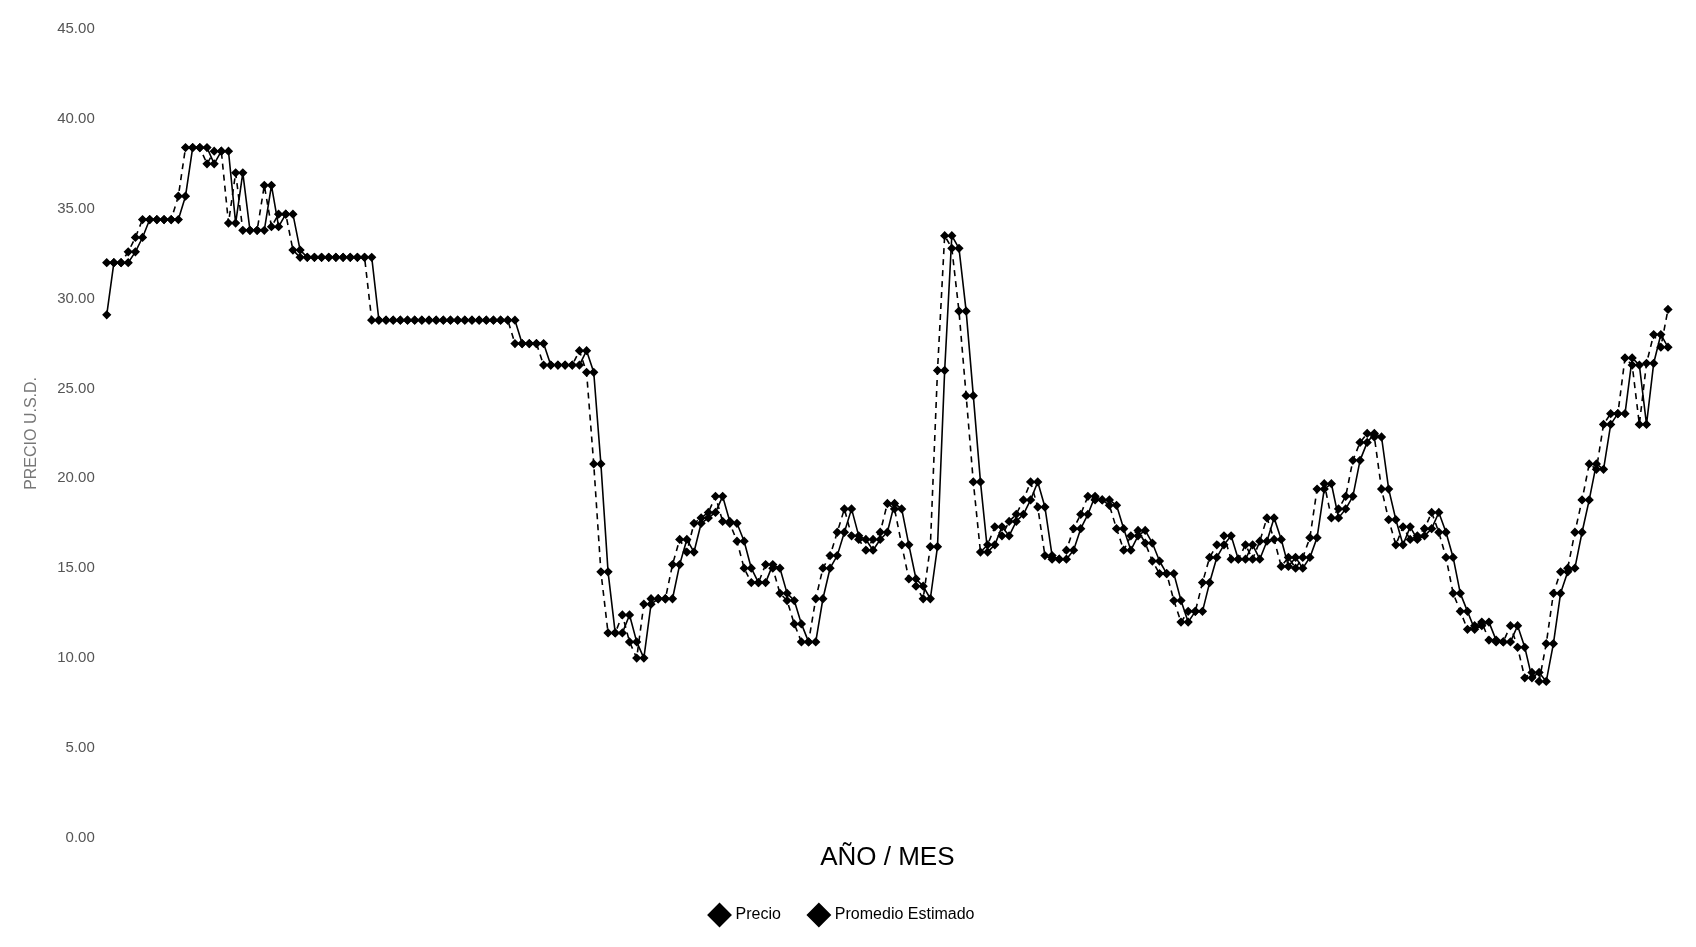 The image size is (1696, 947). I want to click on y-tick-label: 10.00, so click(76, 657).